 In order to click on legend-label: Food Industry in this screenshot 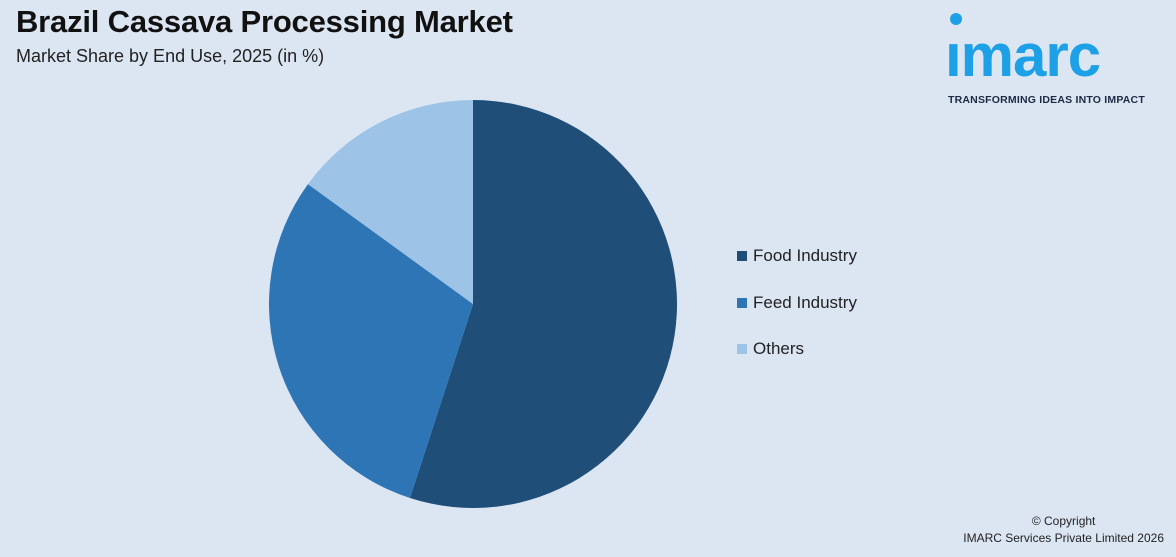, I will do `click(805, 255)`.